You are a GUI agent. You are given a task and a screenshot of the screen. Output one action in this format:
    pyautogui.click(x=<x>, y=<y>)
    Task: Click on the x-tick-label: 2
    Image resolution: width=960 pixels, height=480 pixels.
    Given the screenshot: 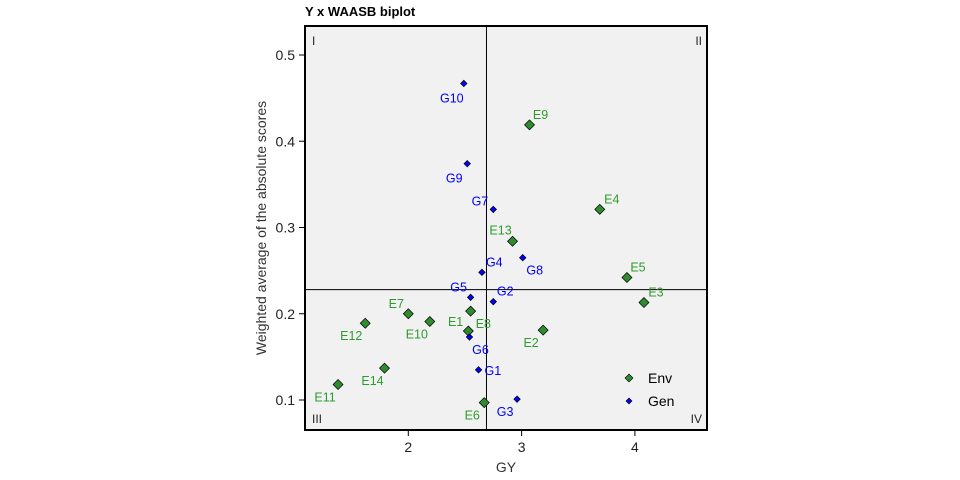 What is the action you would take?
    pyautogui.click(x=408, y=447)
    